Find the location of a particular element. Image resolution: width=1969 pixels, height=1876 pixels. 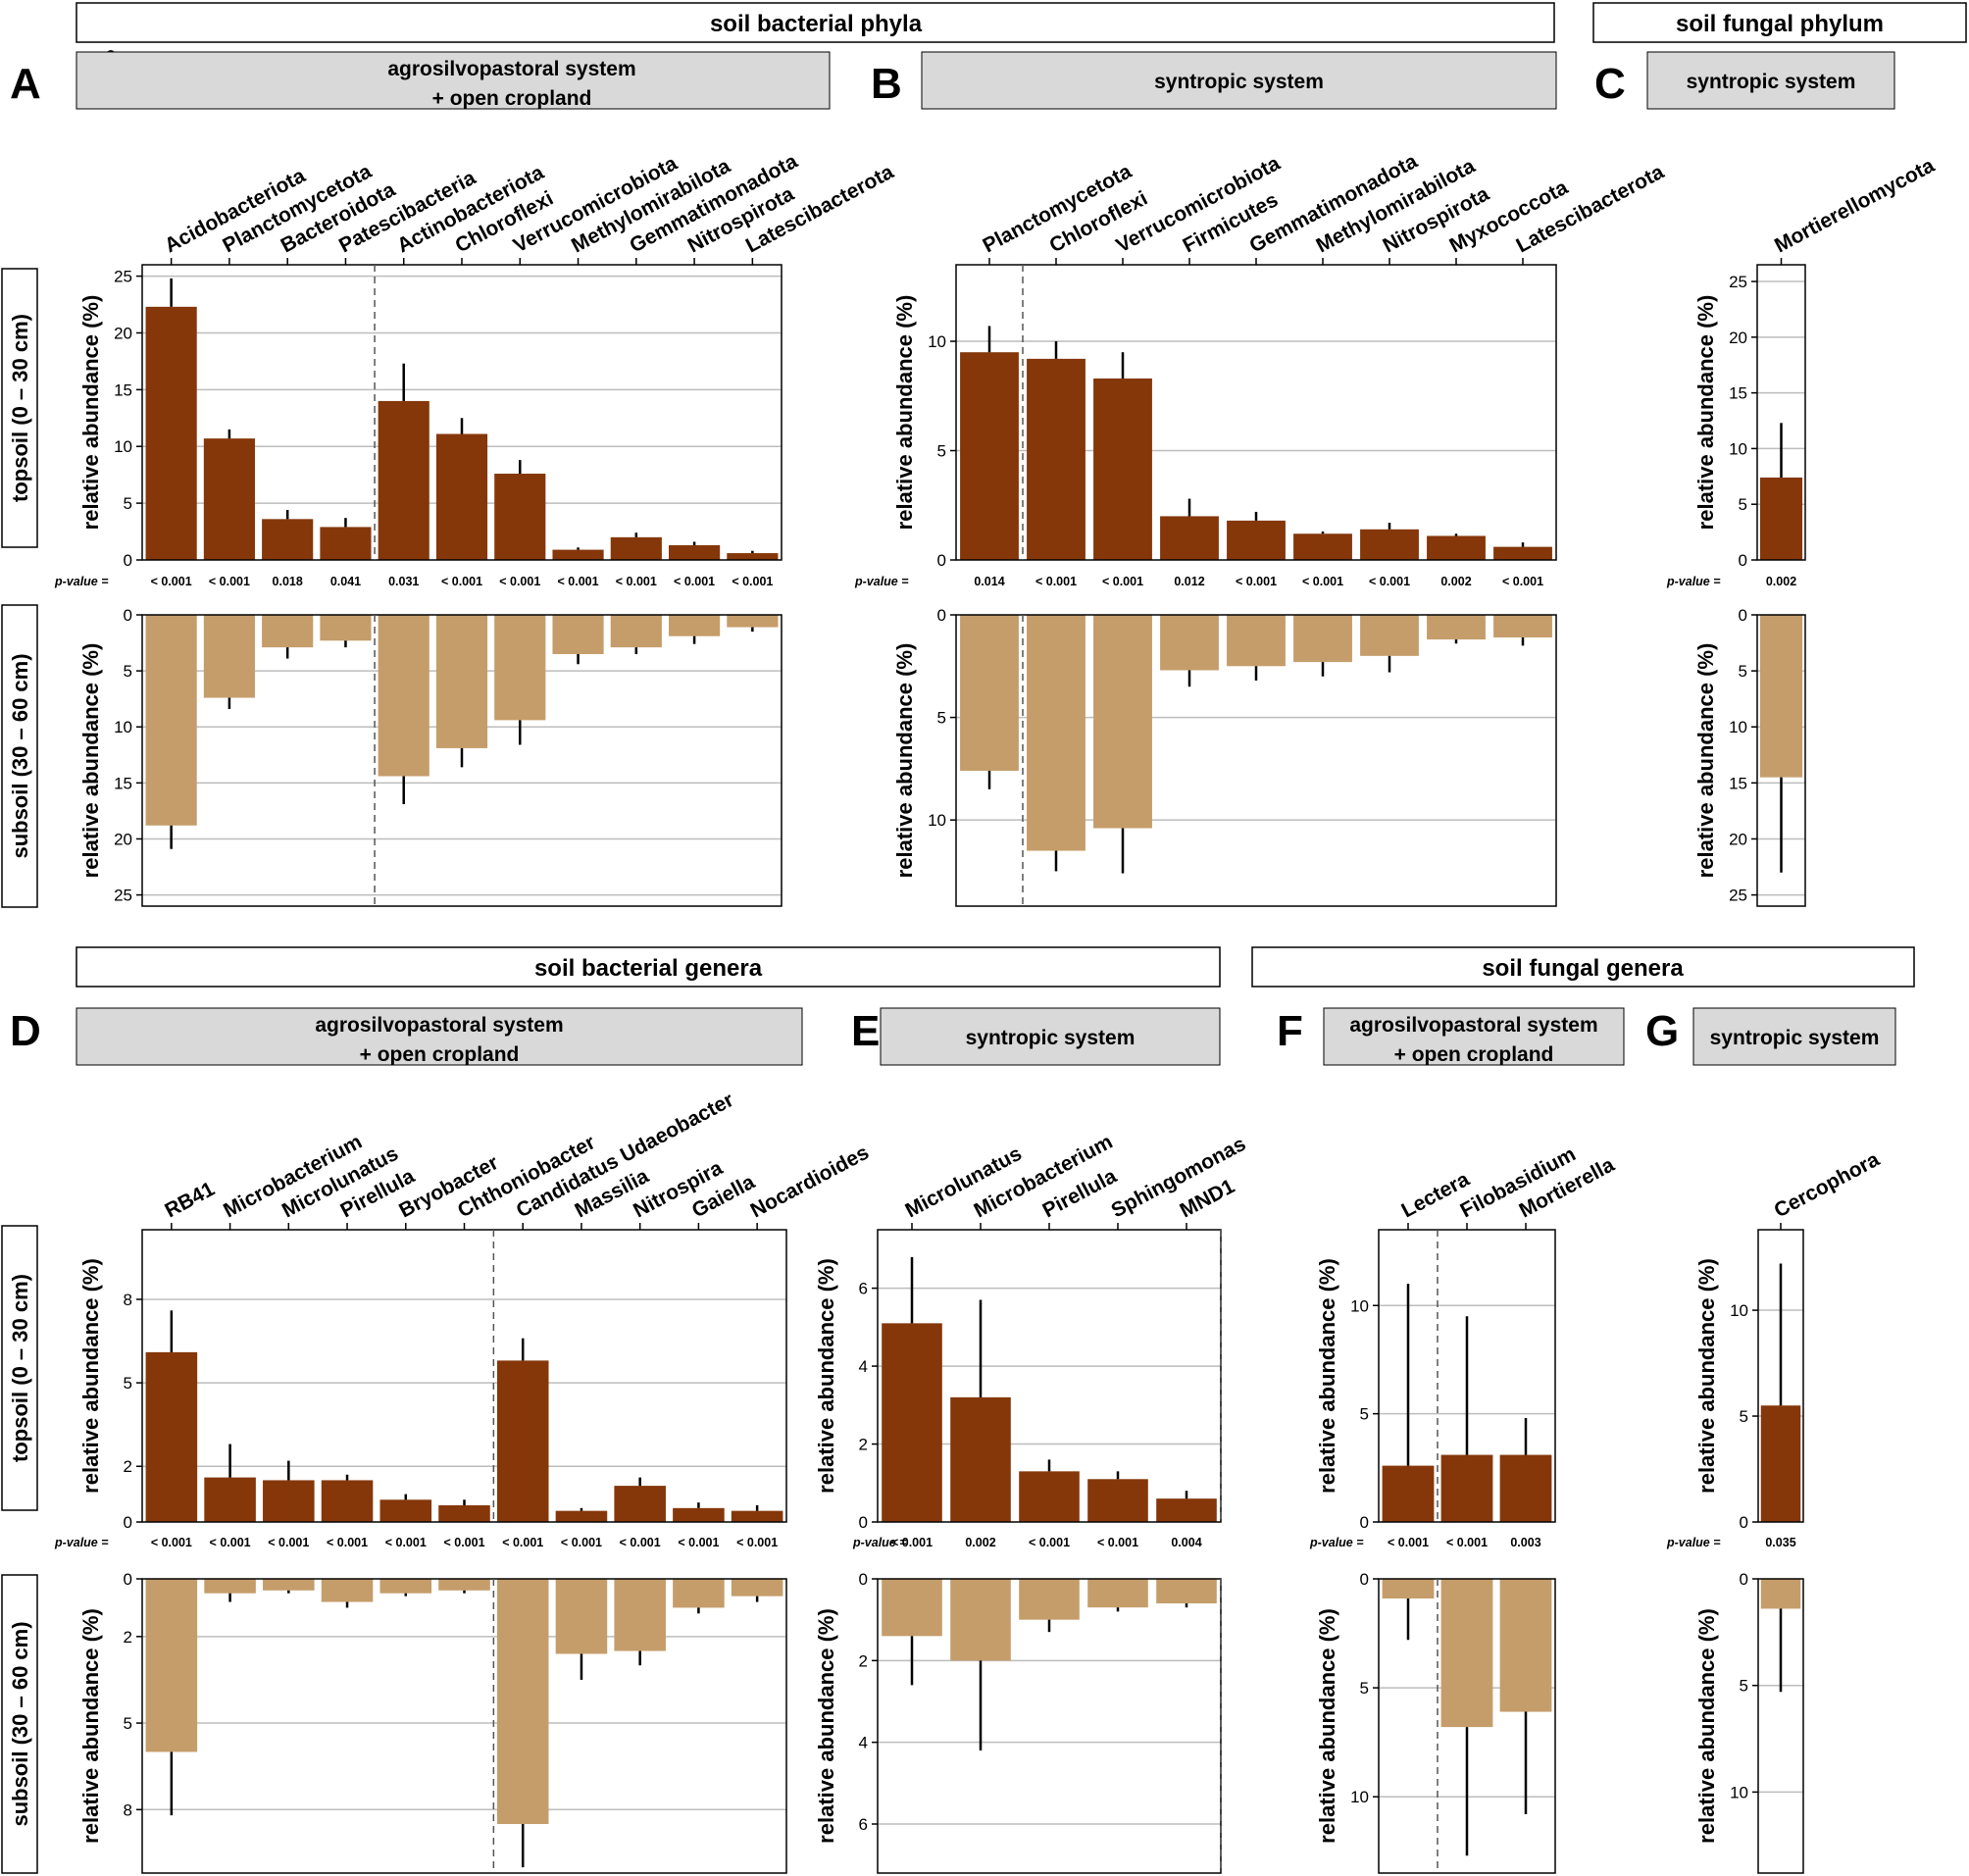

p-value: 0.041 is located at coordinates (345, 581).